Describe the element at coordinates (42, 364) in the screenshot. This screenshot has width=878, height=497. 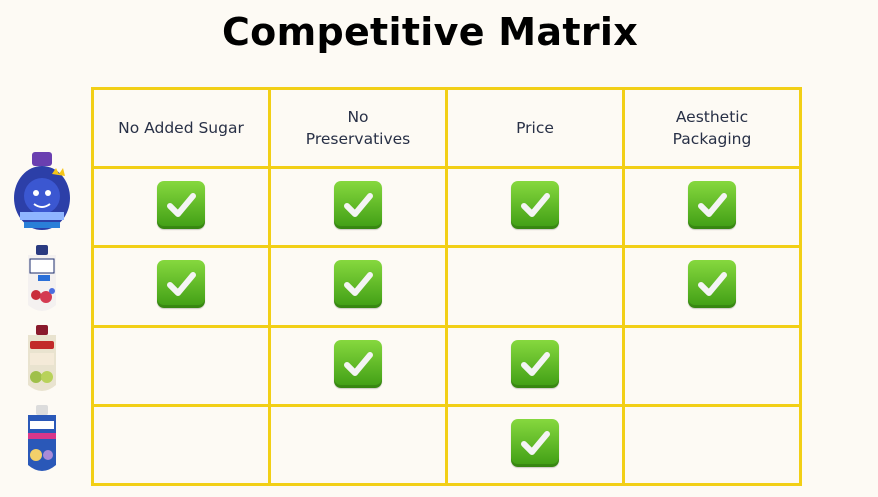
I see `heinz-pouch-icon` at that location.